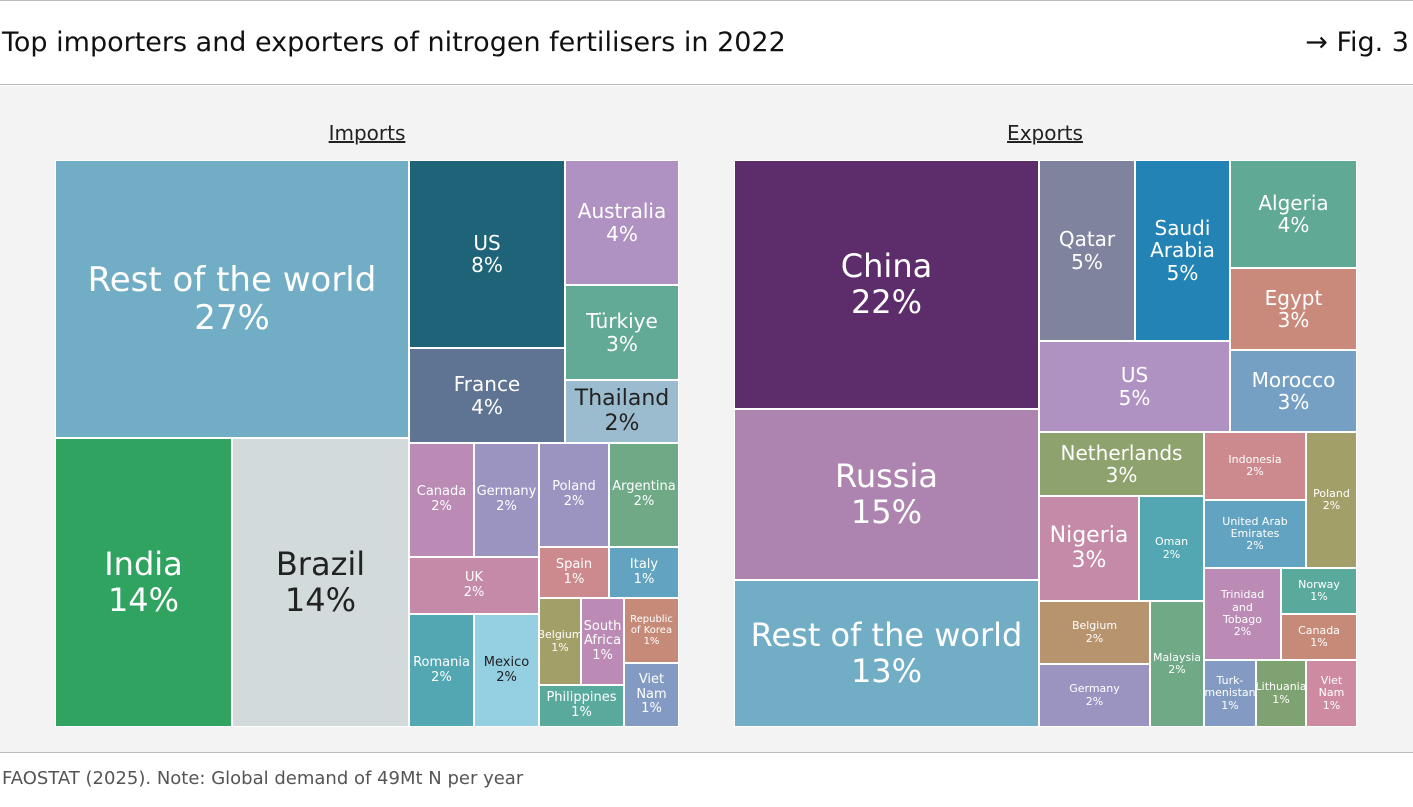 Image resolution: width=1413 pixels, height=807 pixels. I want to click on cell-label: Romania, so click(441, 662).